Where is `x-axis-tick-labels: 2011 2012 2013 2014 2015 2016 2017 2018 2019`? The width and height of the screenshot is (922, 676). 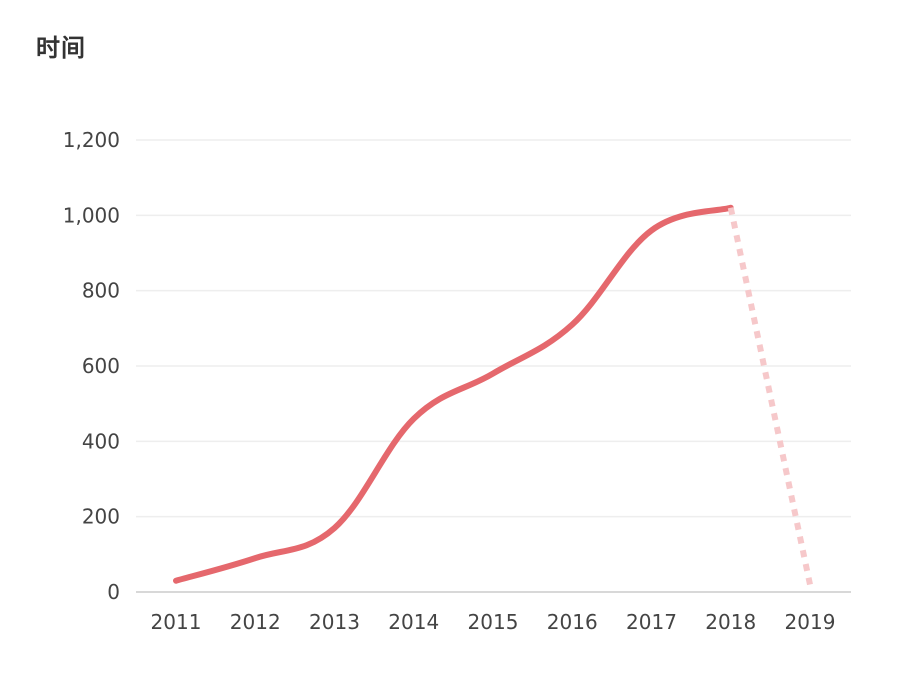 x-axis-tick-labels: 2011 2012 2013 2014 2015 2016 2017 2018 2019 is located at coordinates (493, 622).